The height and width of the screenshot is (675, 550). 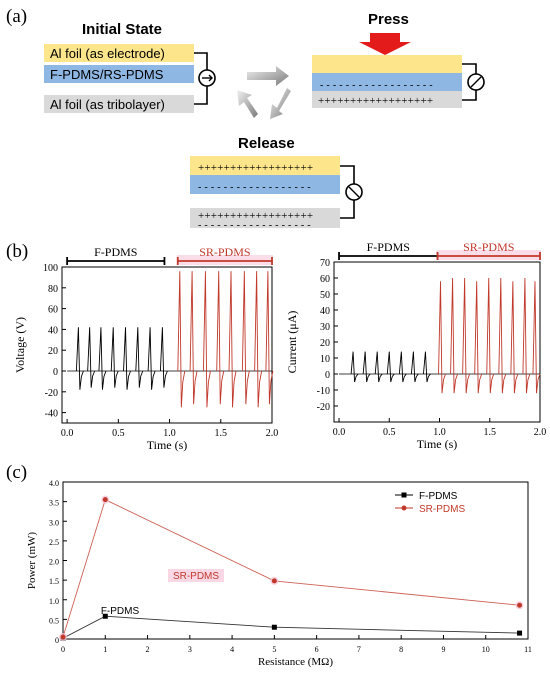 I want to click on current-ytick-label: 50, so click(x=325, y=295).